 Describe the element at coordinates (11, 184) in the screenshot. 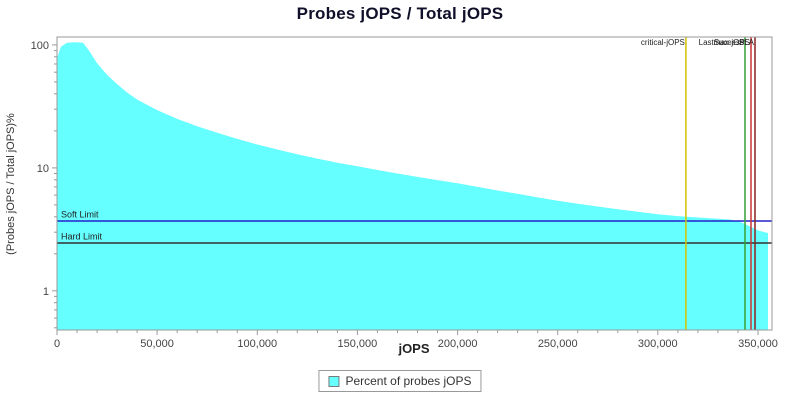

I see `y-axis-title: (Probes jOPS / Total jOPS)%` at that location.